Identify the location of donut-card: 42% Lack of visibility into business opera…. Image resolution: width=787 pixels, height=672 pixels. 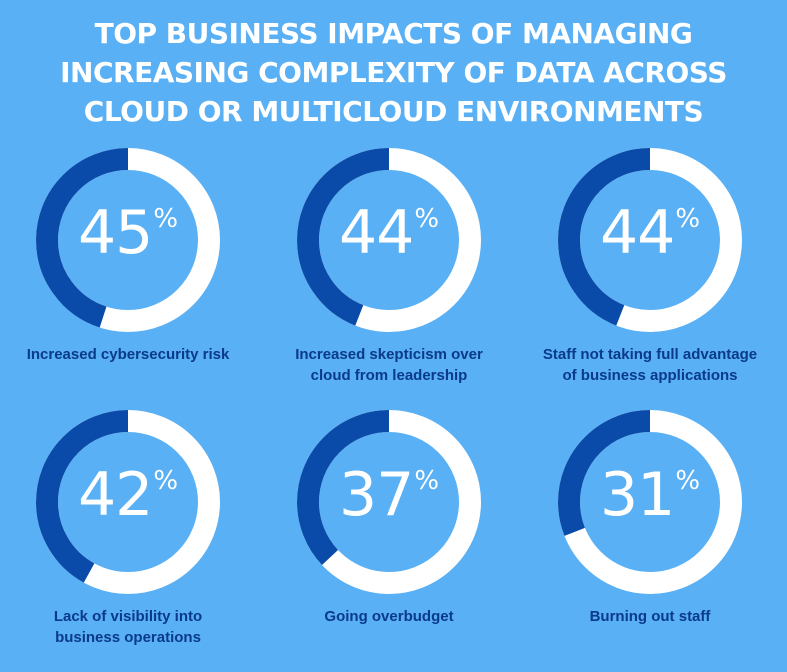
(128, 535).